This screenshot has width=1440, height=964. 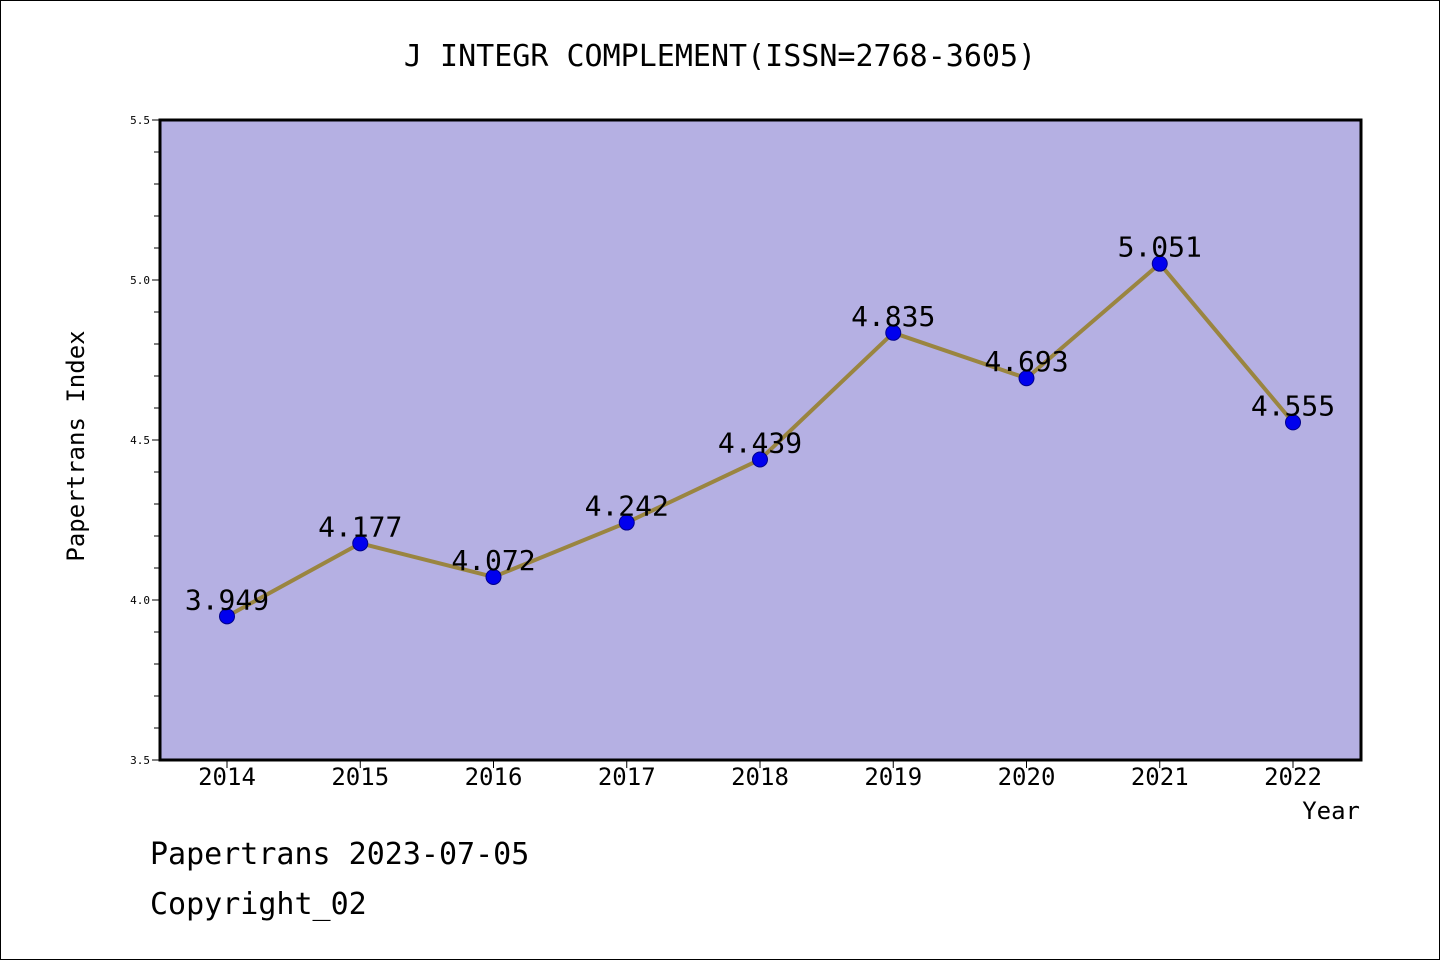 What do you see at coordinates (893, 777) in the screenshot?
I see `x-tick-label: 2019` at bounding box center [893, 777].